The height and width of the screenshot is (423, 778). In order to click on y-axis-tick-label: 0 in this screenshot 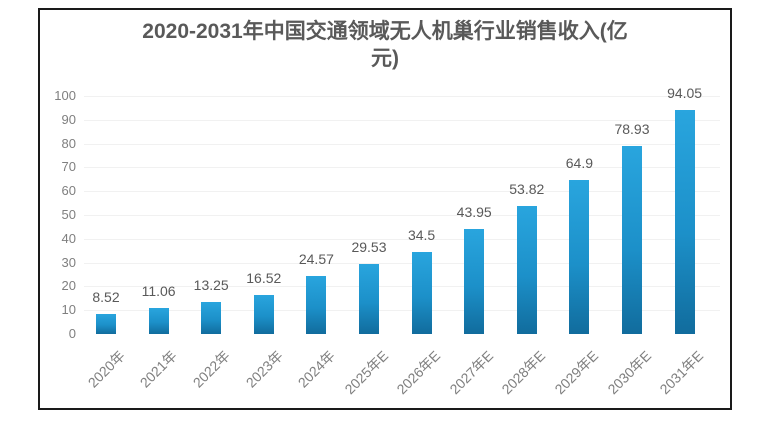, I will do `click(72, 333)`.